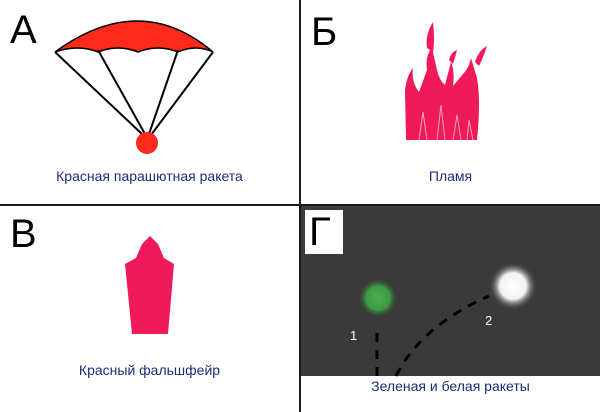 The width and height of the screenshot is (600, 412). Describe the element at coordinates (149, 176) in the screenshot. I see `panel-caption: Красная парашютная ракета` at that location.